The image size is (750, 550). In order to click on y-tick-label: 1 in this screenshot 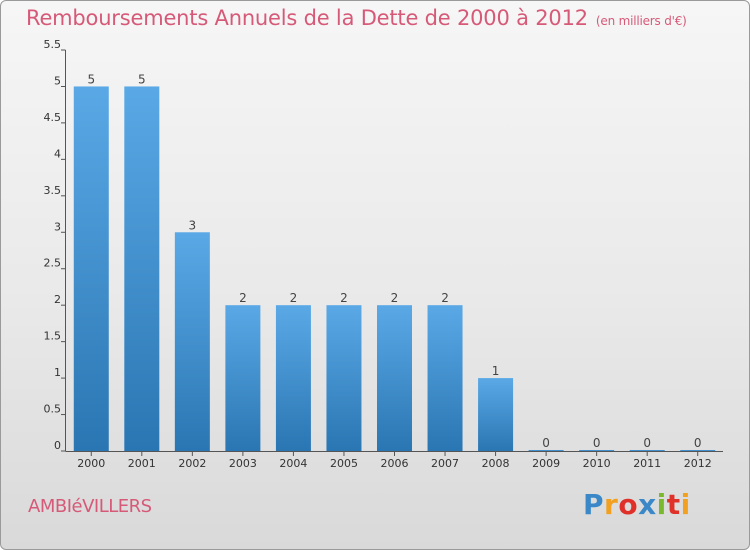, I will do `click(57, 372)`.